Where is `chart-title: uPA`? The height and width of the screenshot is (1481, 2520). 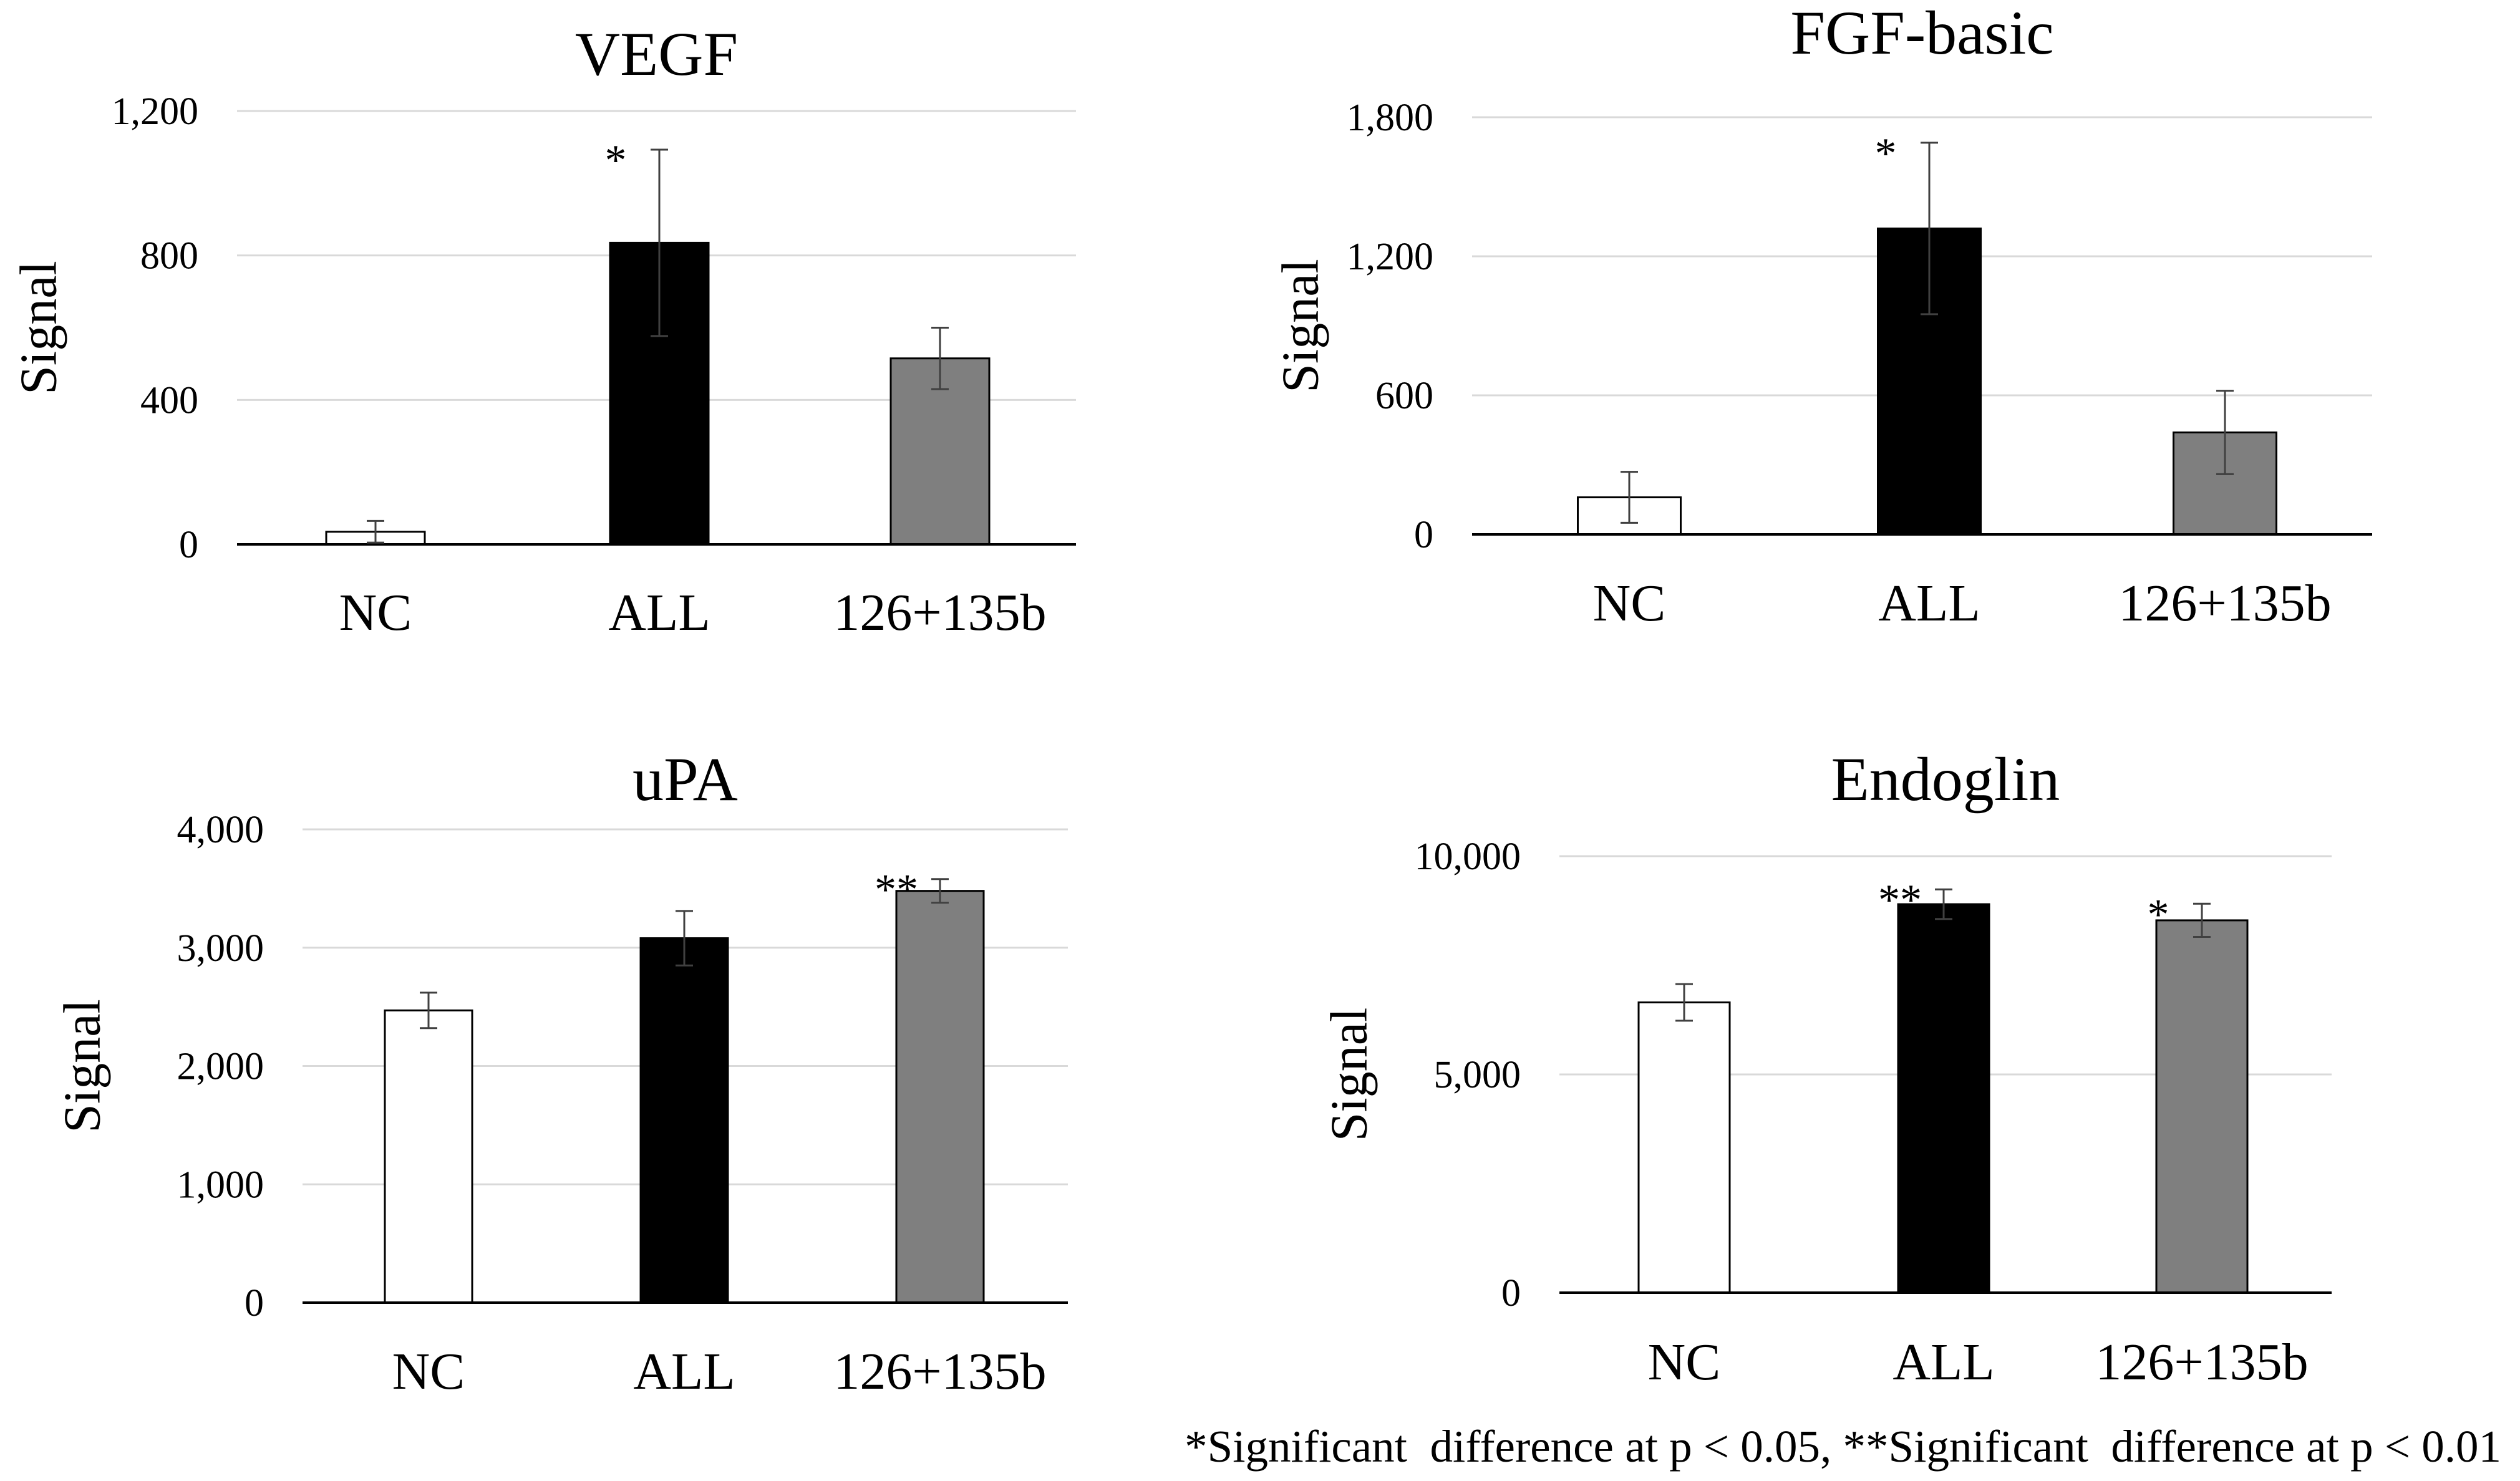
chart-title: uPA is located at coordinates (685, 779).